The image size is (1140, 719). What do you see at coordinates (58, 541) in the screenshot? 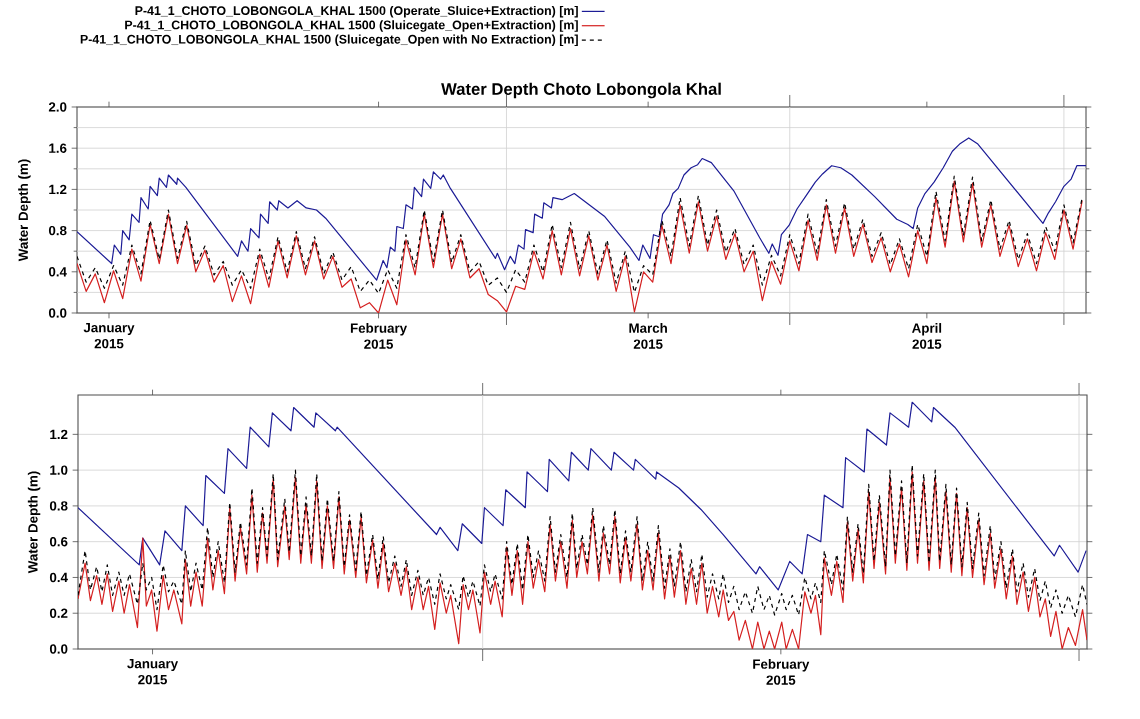
I see `y-tick-label: 0.6` at bounding box center [58, 541].